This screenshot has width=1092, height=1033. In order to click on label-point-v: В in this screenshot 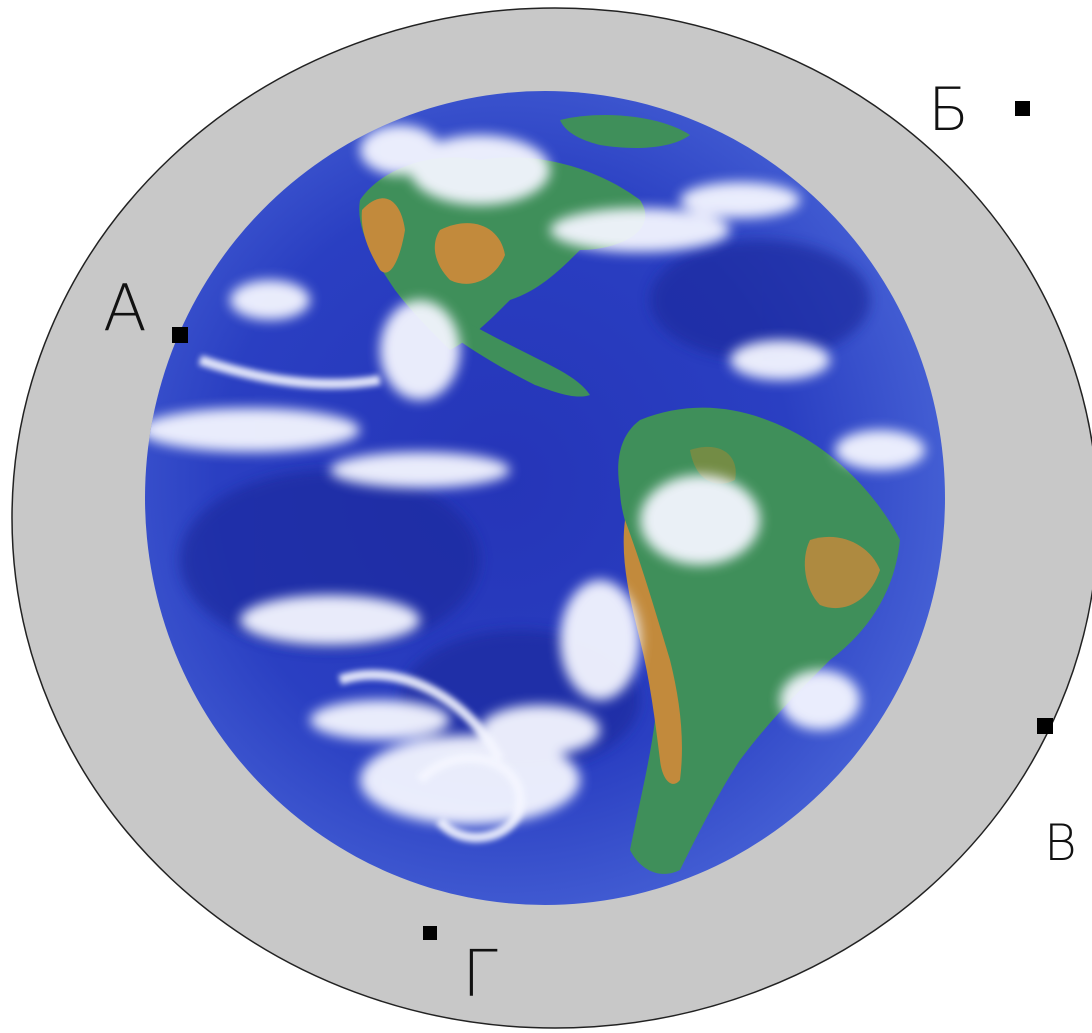, I will do `click(1060, 843)`.